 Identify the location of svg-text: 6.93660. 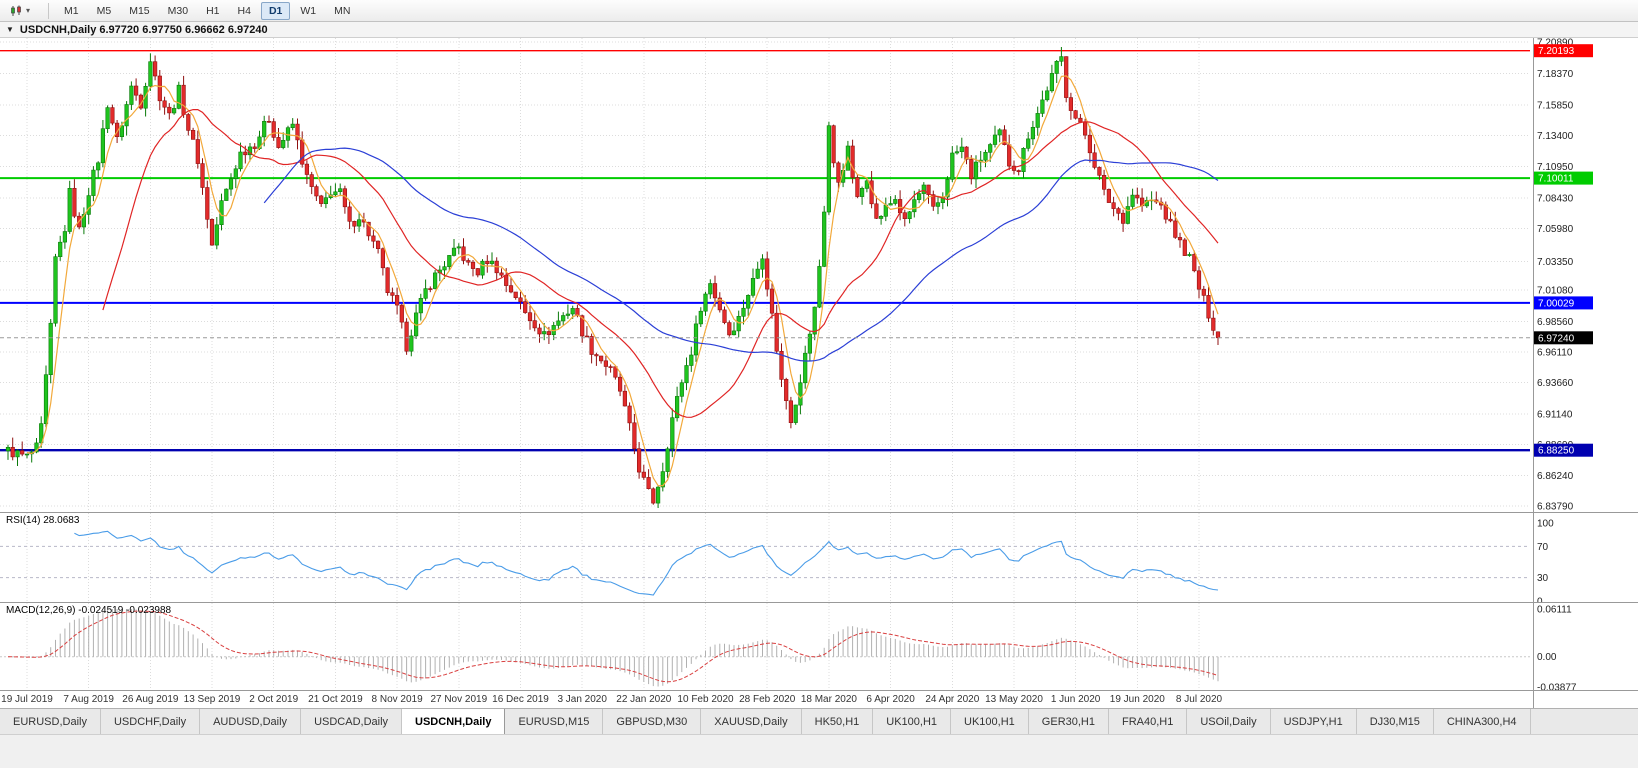
(1555, 383).